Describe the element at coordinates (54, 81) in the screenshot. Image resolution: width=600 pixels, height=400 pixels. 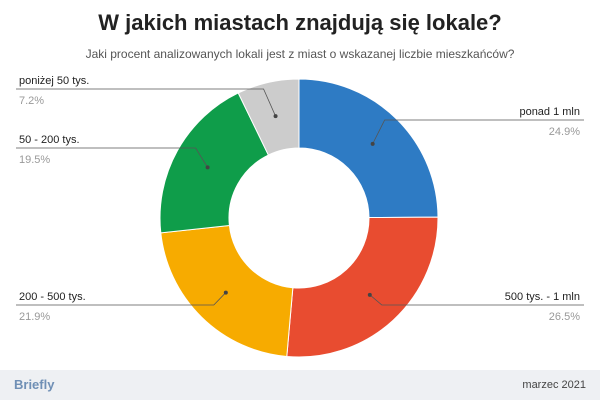
I see `slice-label: poniżej 50 tys.` at that location.